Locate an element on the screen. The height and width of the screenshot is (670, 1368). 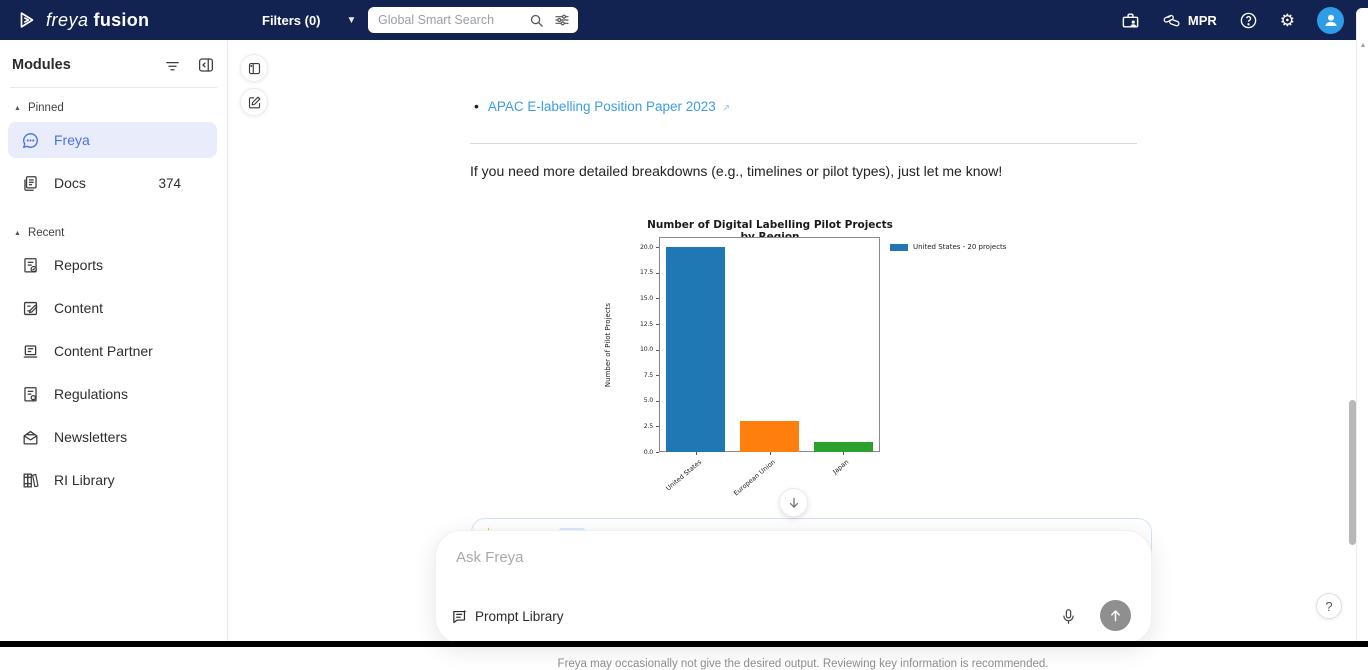
chart-x-tick-label: United States is located at coordinates (683, 475).